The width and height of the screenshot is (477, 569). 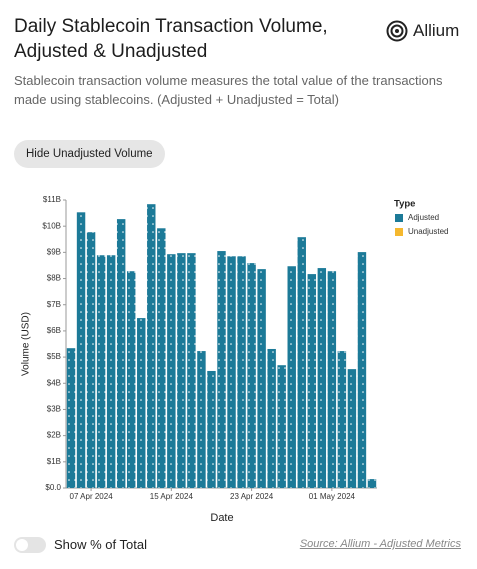 I want to click on y-tick-label: $7B, so click(x=54, y=304).